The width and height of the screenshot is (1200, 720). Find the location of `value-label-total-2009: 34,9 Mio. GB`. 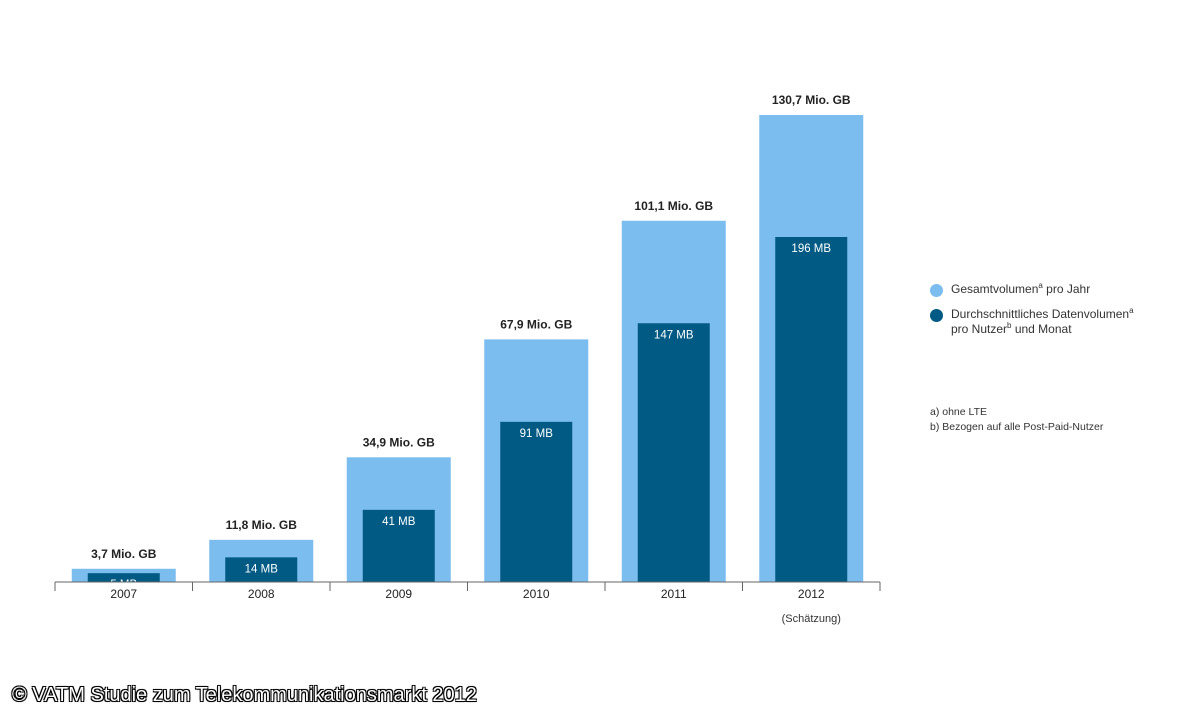

value-label-total-2009: 34,9 Mio. GB is located at coordinates (399, 442).